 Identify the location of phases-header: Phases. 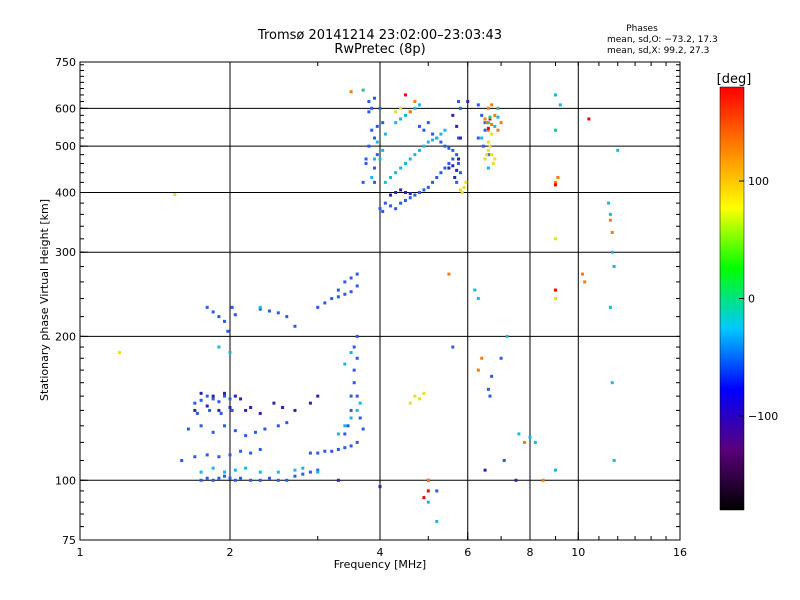
(642, 29).